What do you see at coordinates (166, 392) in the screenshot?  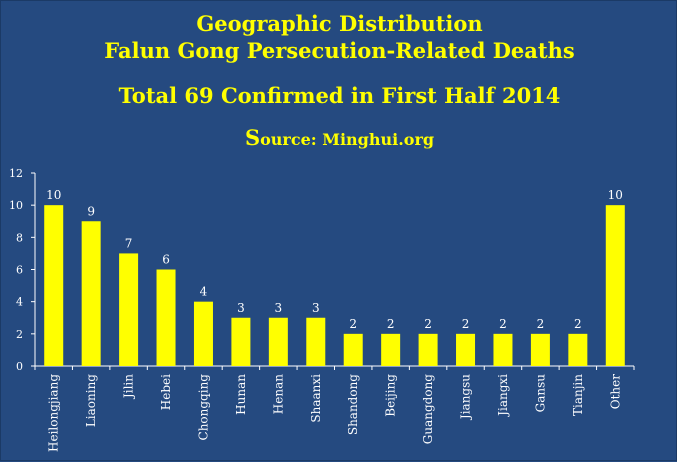 I see `x-tick-label: Hebei` at bounding box center [166, 392].